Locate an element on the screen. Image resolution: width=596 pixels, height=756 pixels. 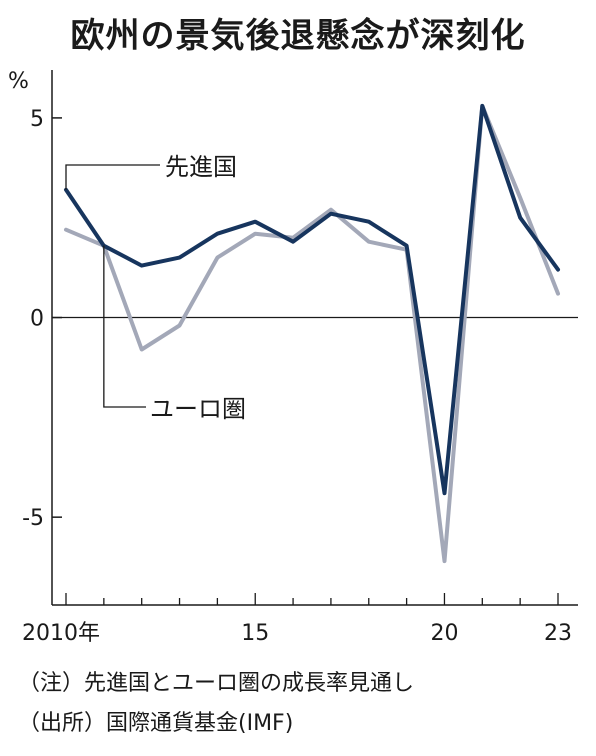
footnote-note: （注）先進国とユーロ圏の成長率見通し is located at coordinates (216, 683).